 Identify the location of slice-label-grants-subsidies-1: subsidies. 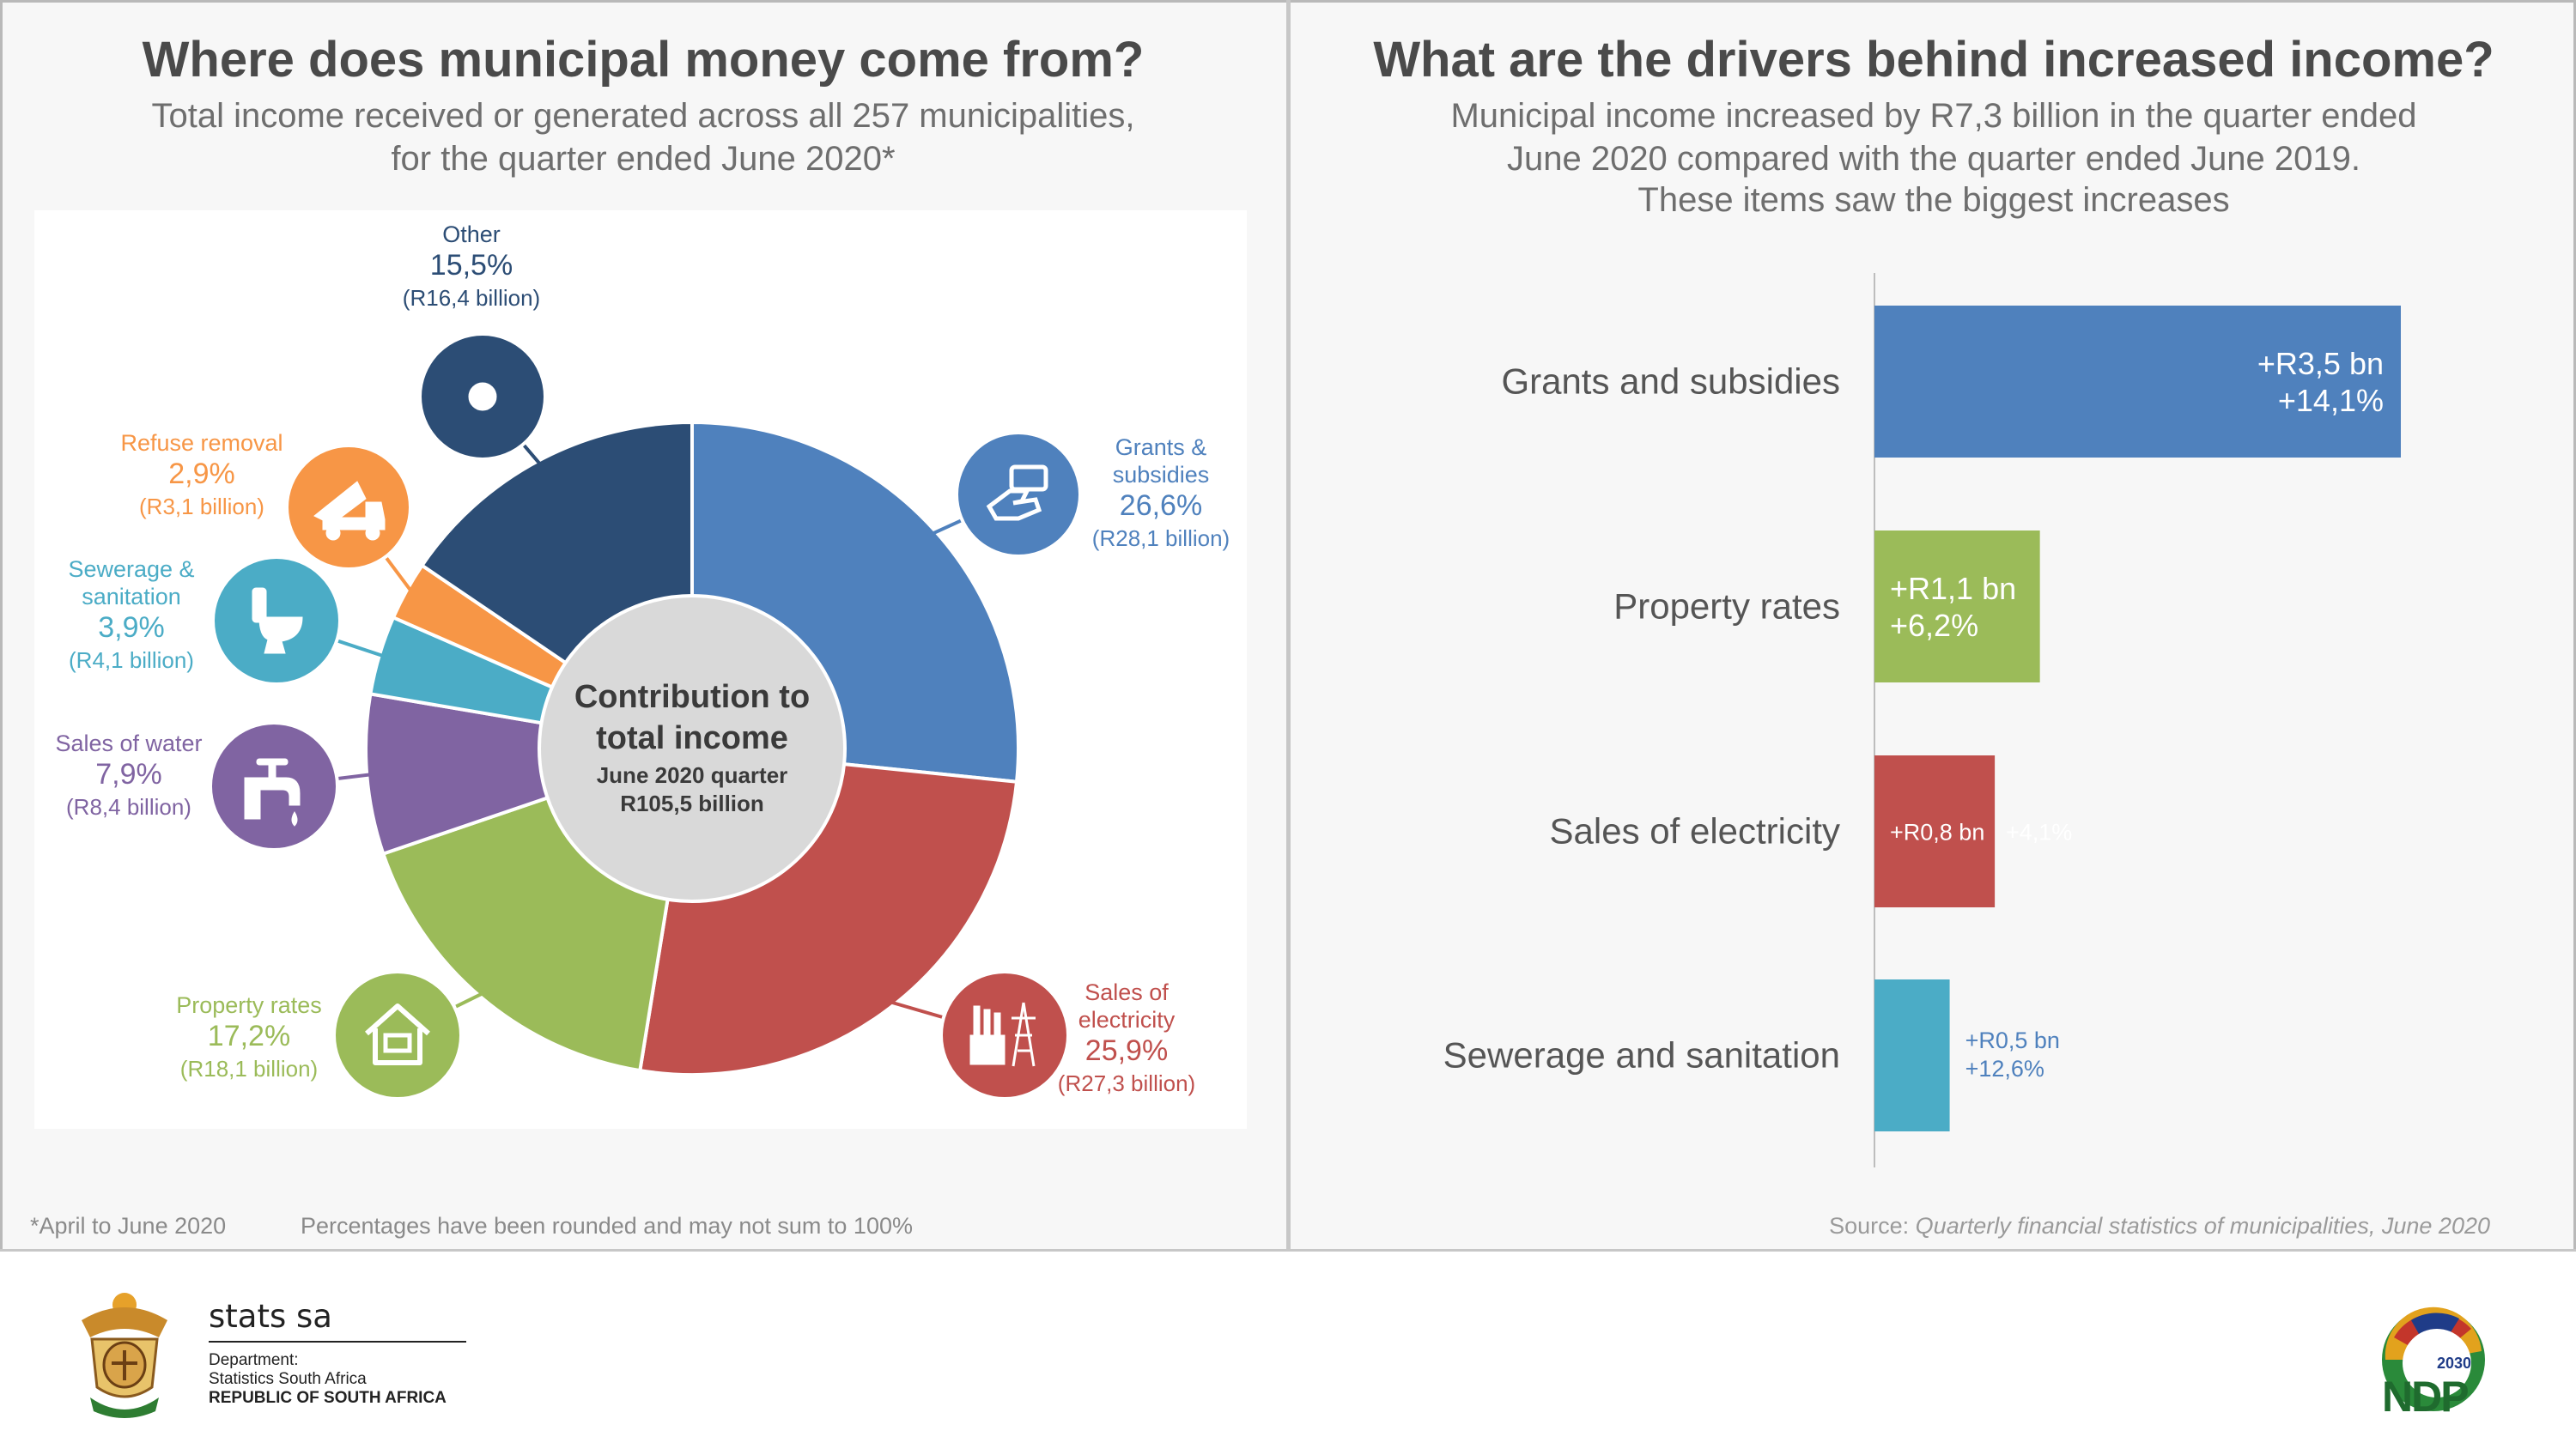
(1162, 475).